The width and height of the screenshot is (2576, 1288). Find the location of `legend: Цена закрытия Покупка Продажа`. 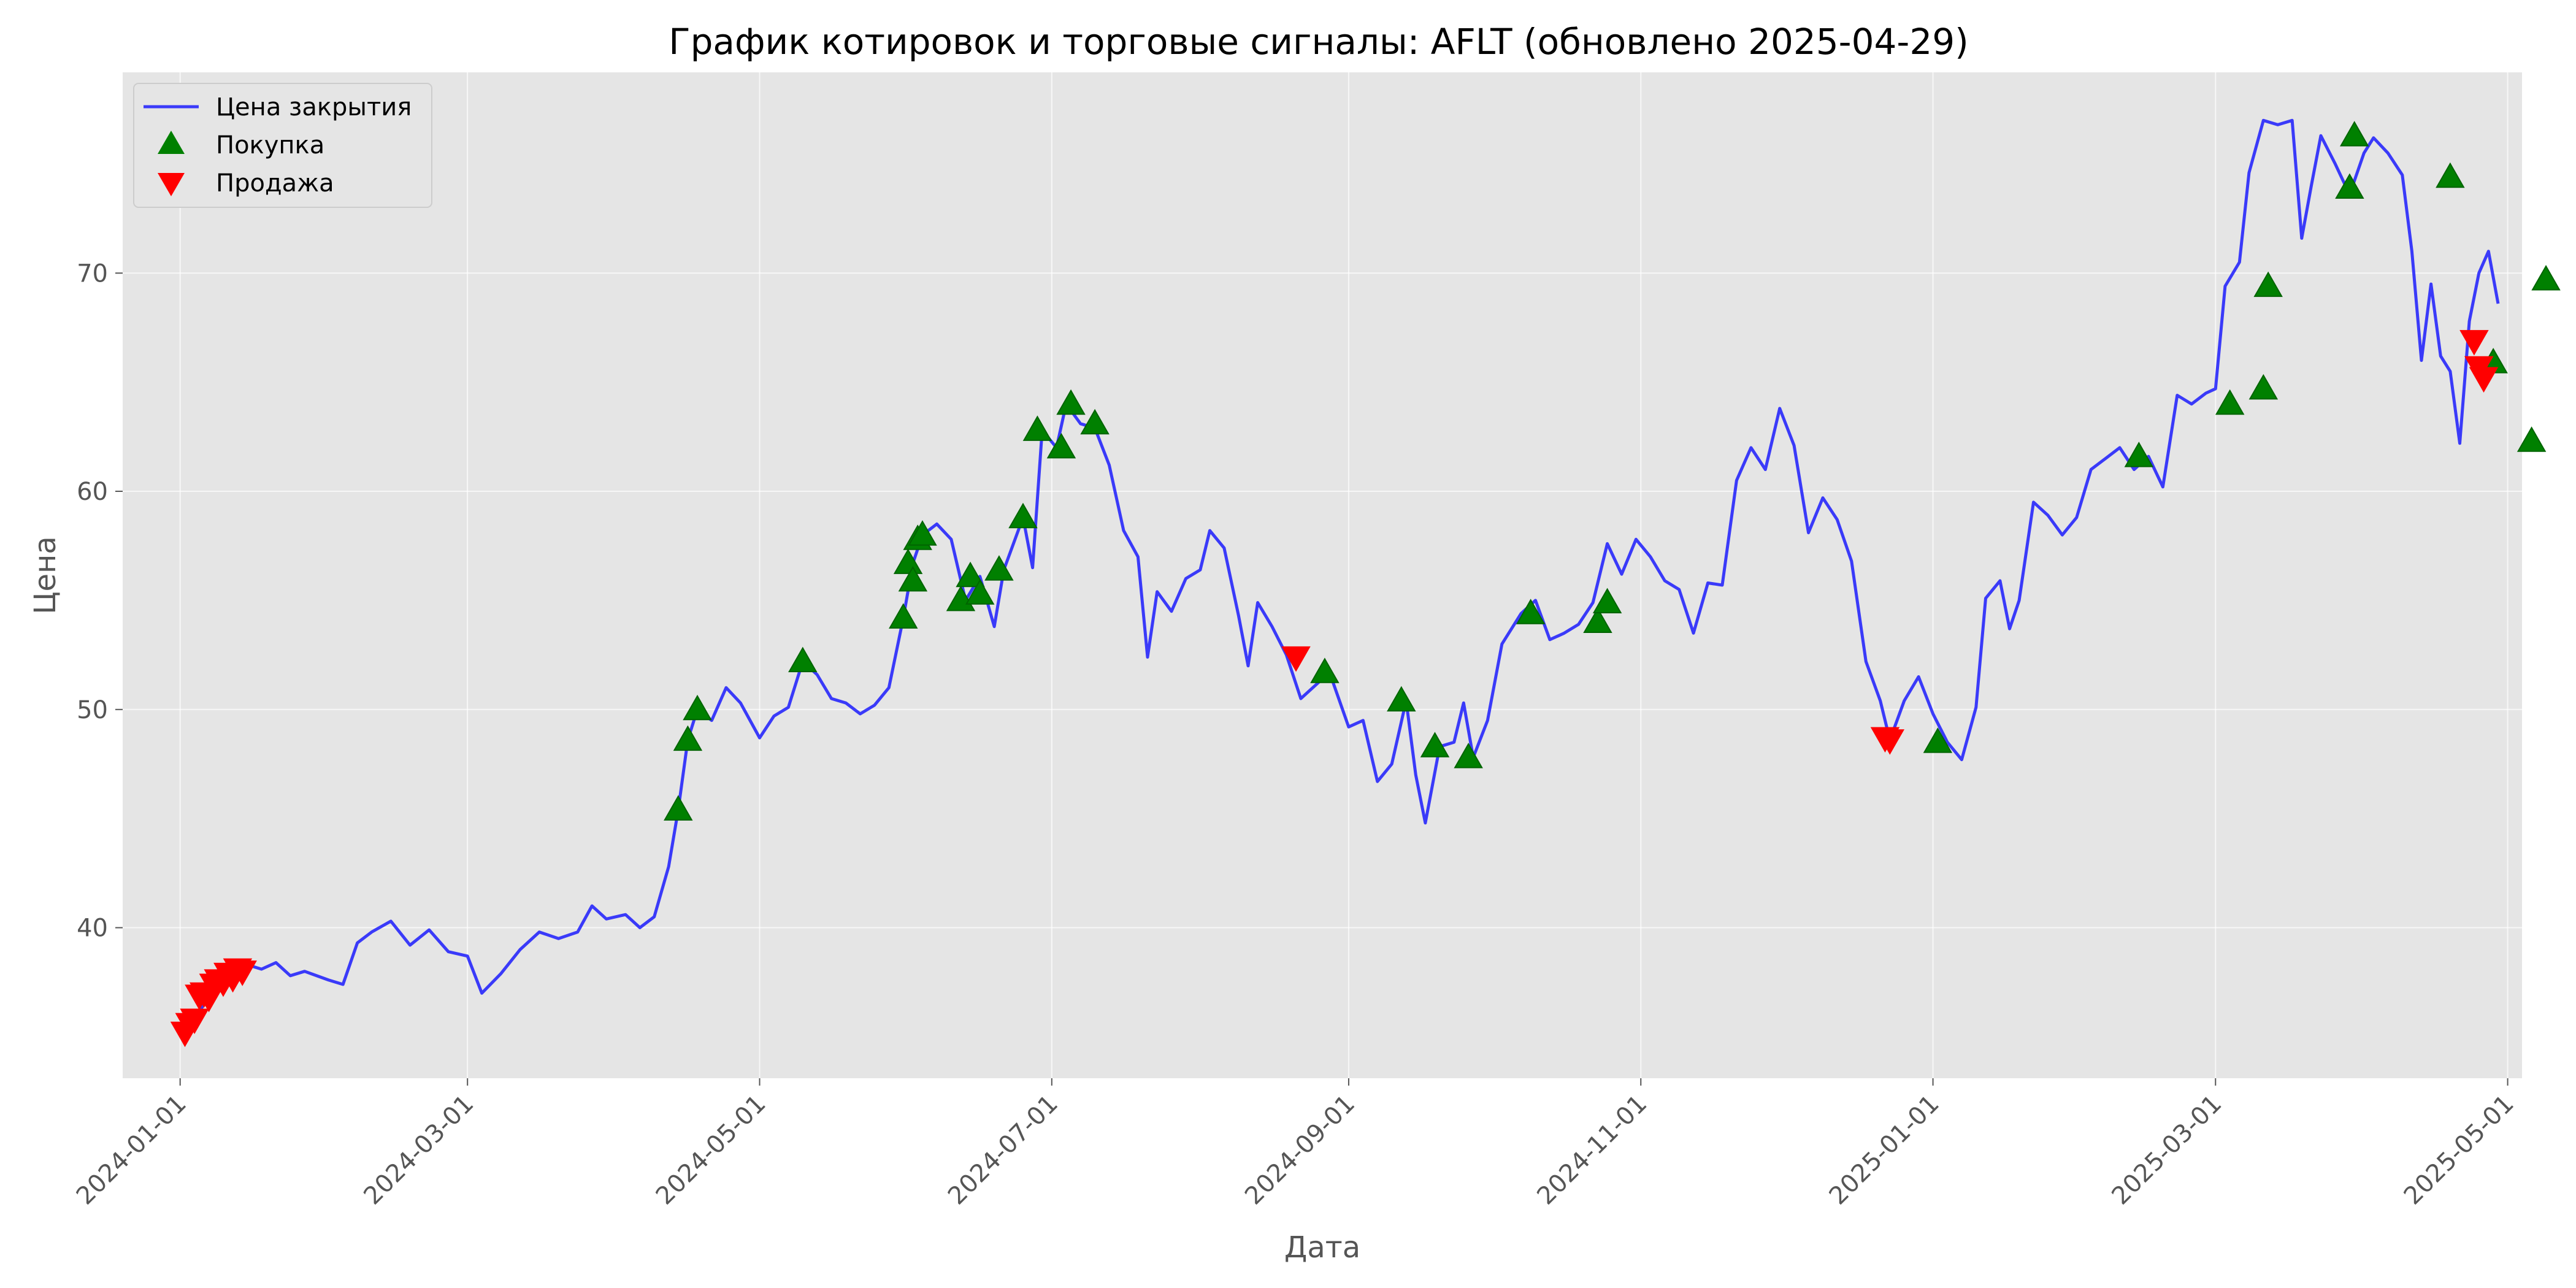

legend: Цена закрытия Покупка Продажа is located at coordinates (282, 145).